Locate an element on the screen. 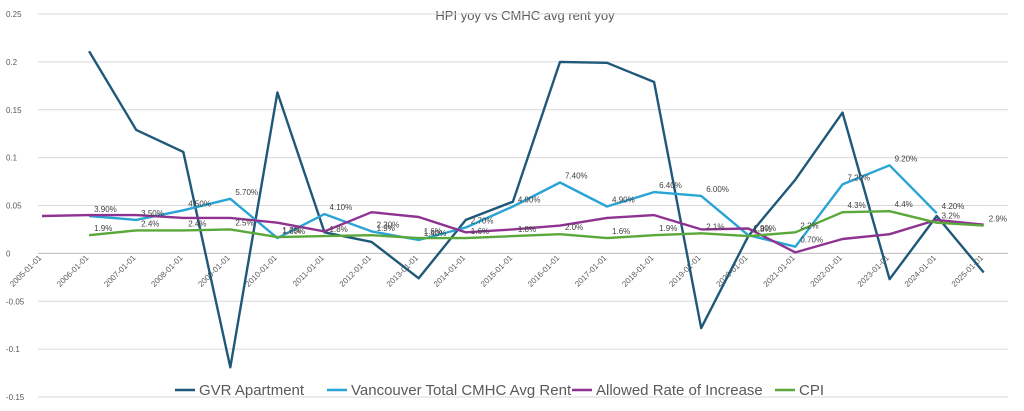 The width and height of the screenshot is (1024, 411). data-label: 3.90% is located at coordinates (105, 209).